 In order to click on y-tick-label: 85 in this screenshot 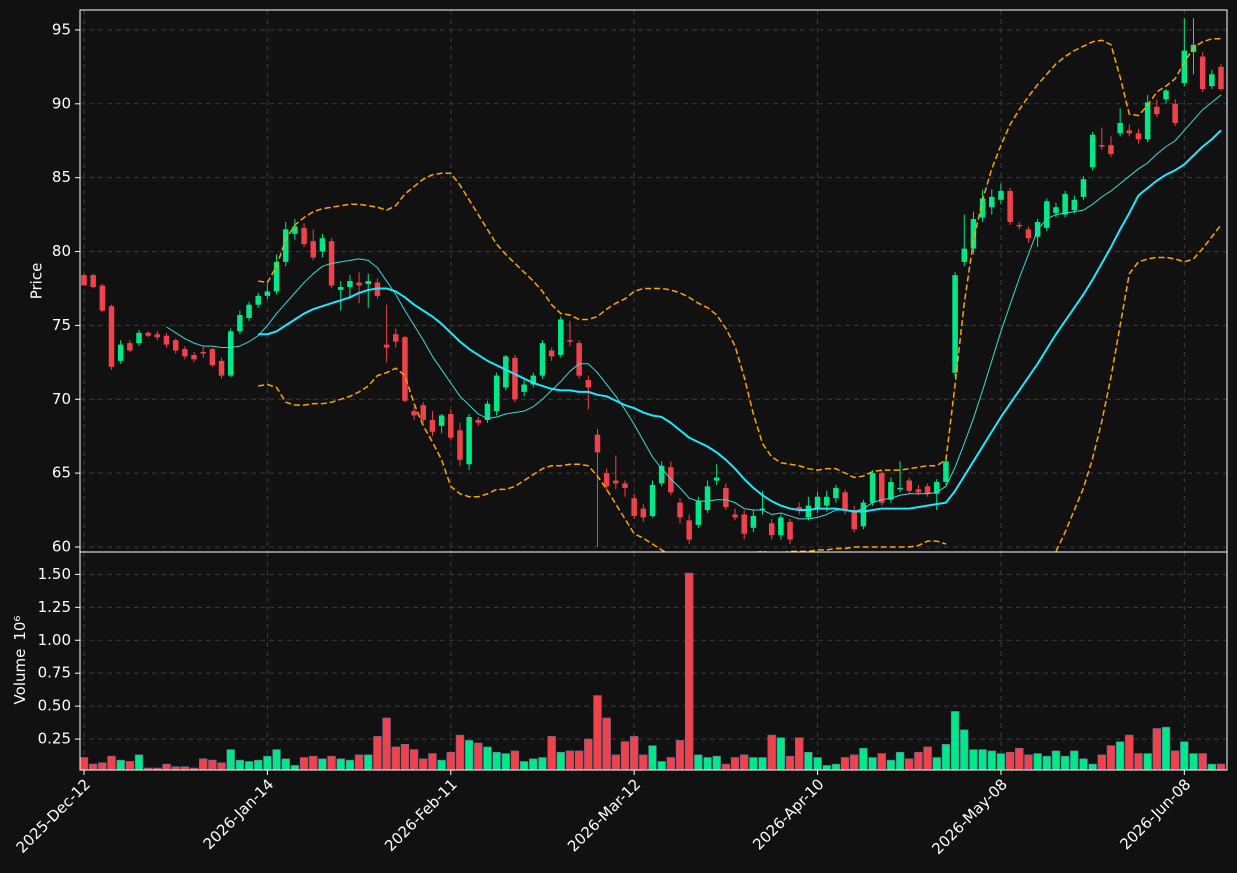, I will do `click(61, 177)`.